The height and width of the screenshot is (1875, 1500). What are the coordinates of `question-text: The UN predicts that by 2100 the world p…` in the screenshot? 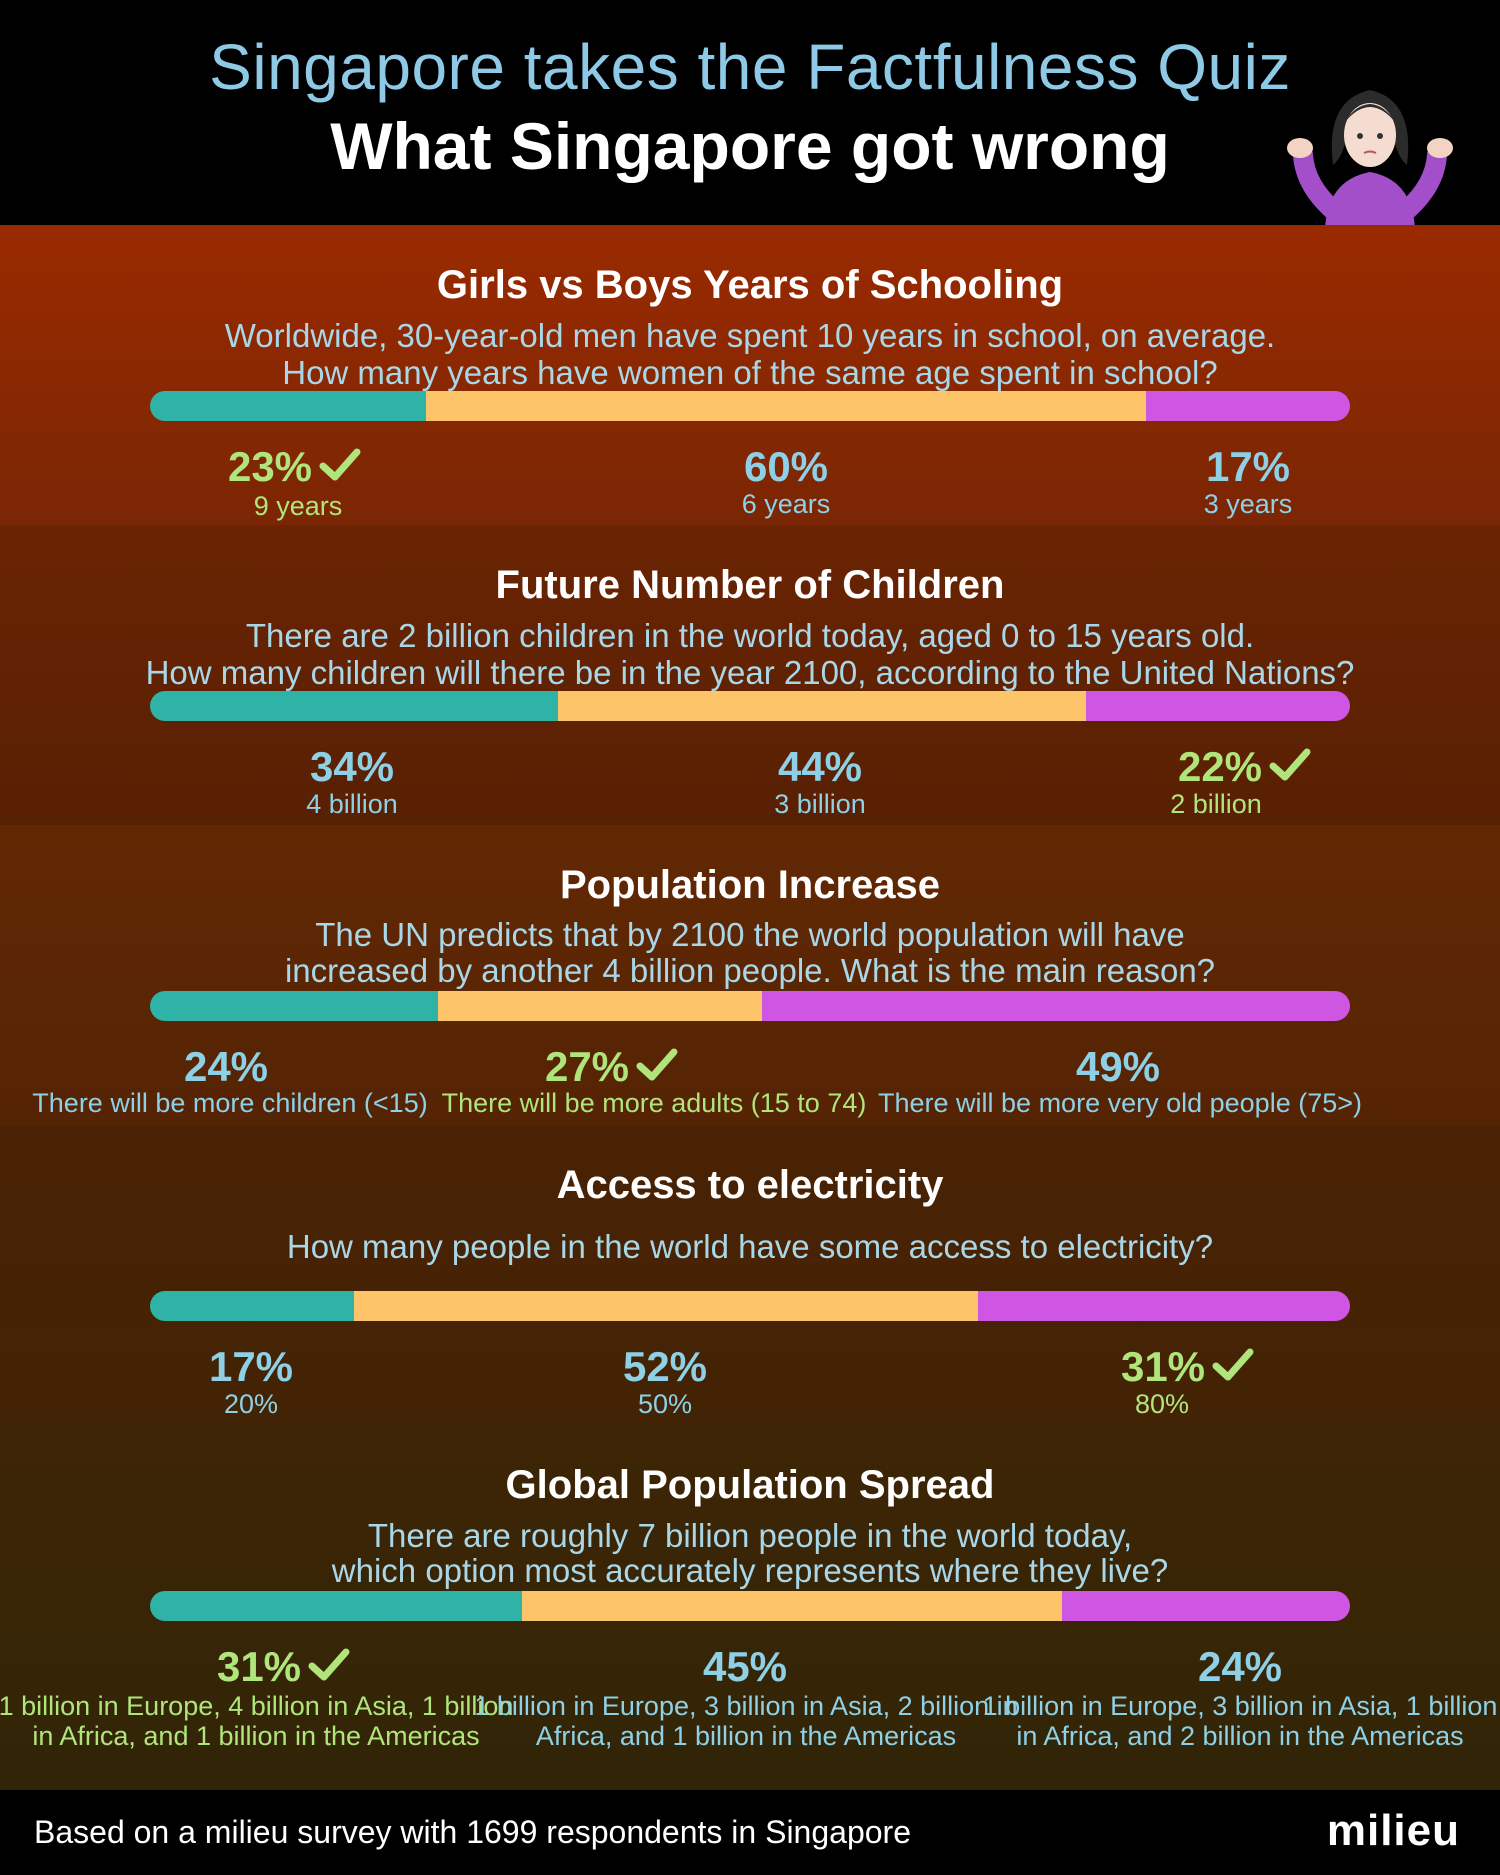 It's located at (750, 934).